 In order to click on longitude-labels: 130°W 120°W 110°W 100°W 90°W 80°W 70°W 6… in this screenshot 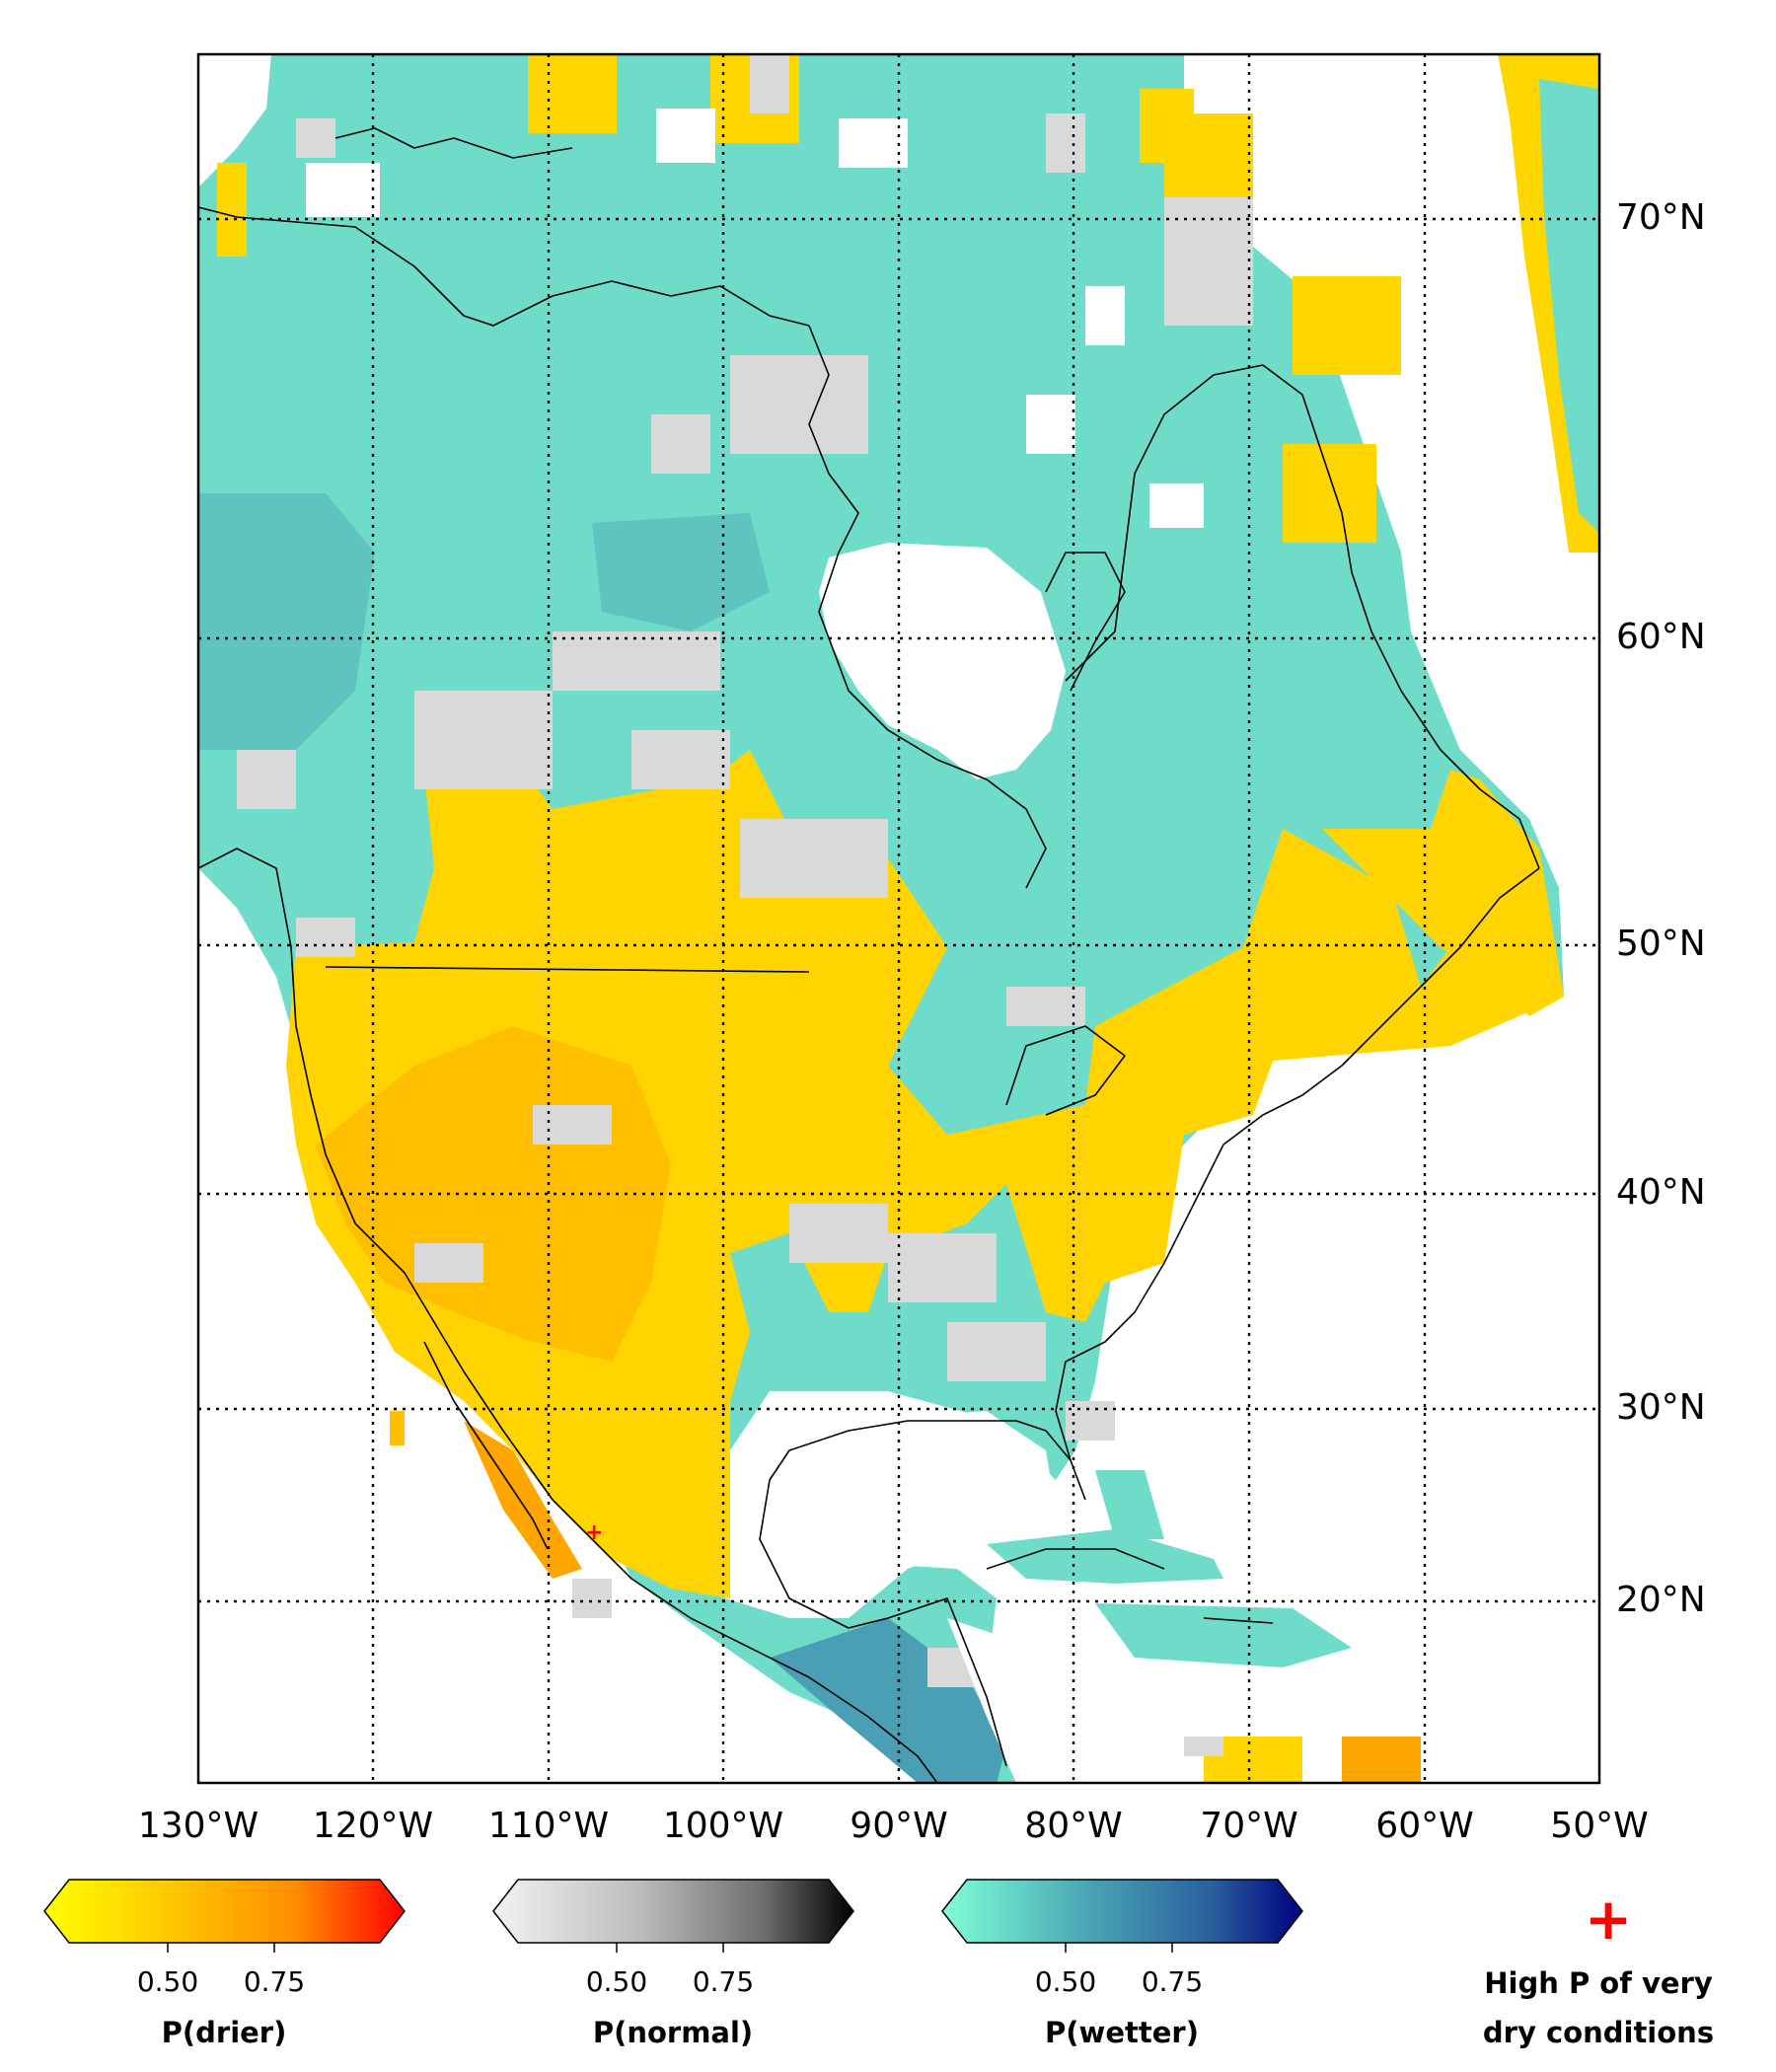, I will do `click(894, 1826)`.